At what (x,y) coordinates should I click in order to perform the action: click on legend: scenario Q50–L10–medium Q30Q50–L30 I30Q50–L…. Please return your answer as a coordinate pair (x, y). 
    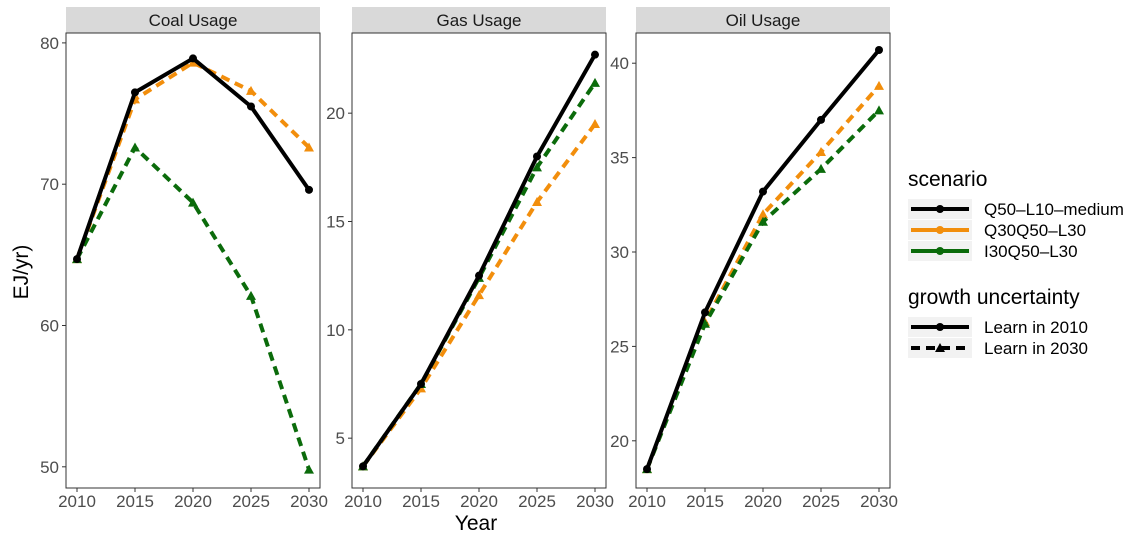
    Looking at the image, I should click on (1016, 263).